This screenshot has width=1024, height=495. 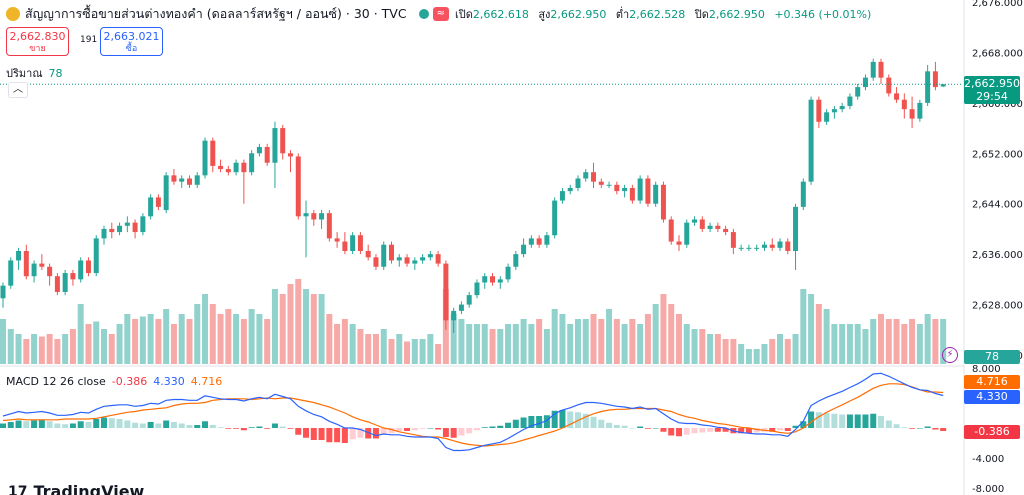 I want to click on price-tick-label: 2,628.000, so click(x=997, y=306).